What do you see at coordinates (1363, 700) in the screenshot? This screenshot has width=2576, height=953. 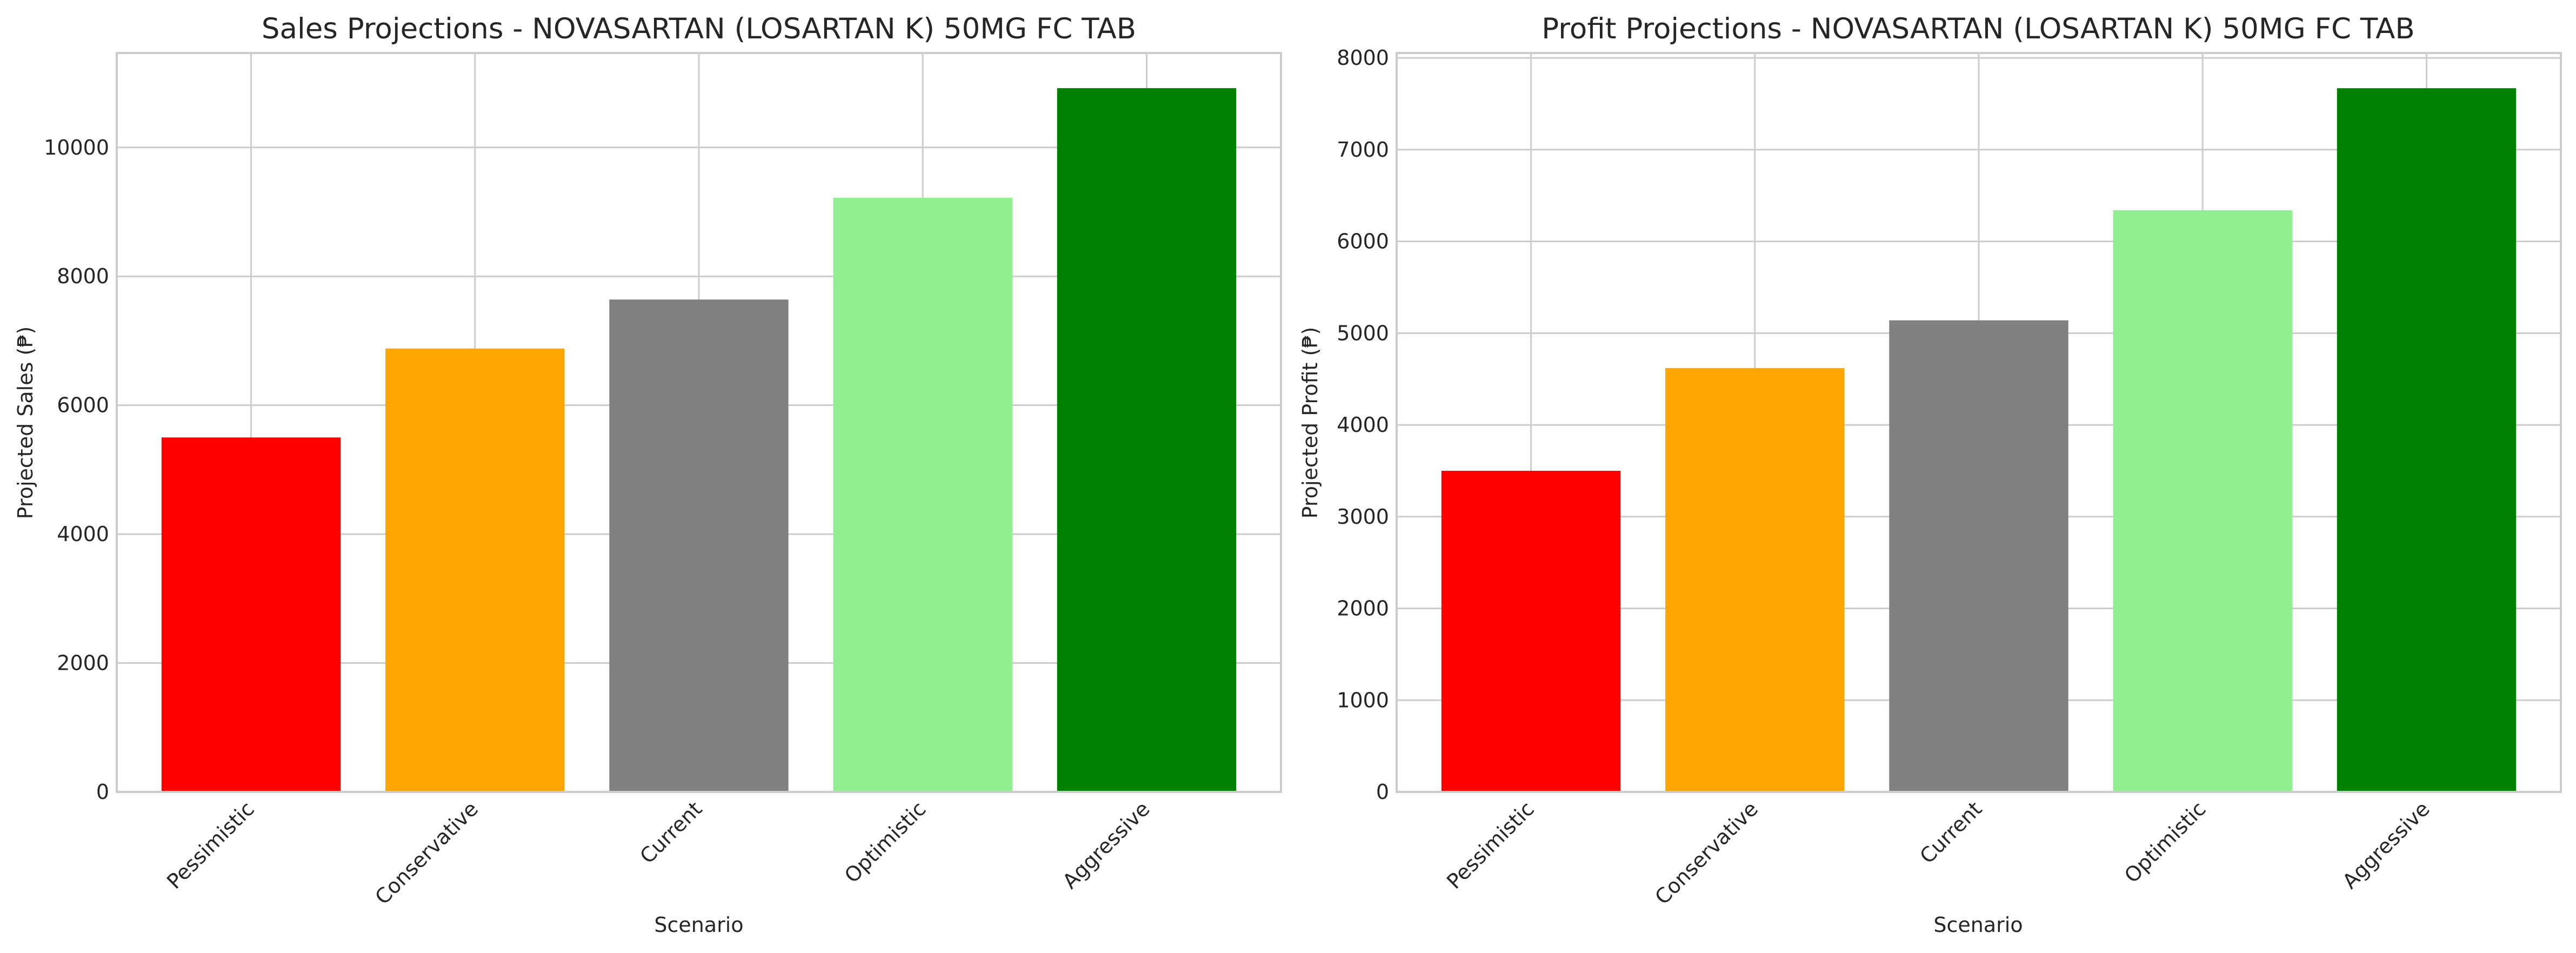 I see `y-tick-label: 1000` at bounding box center [1363, 700].